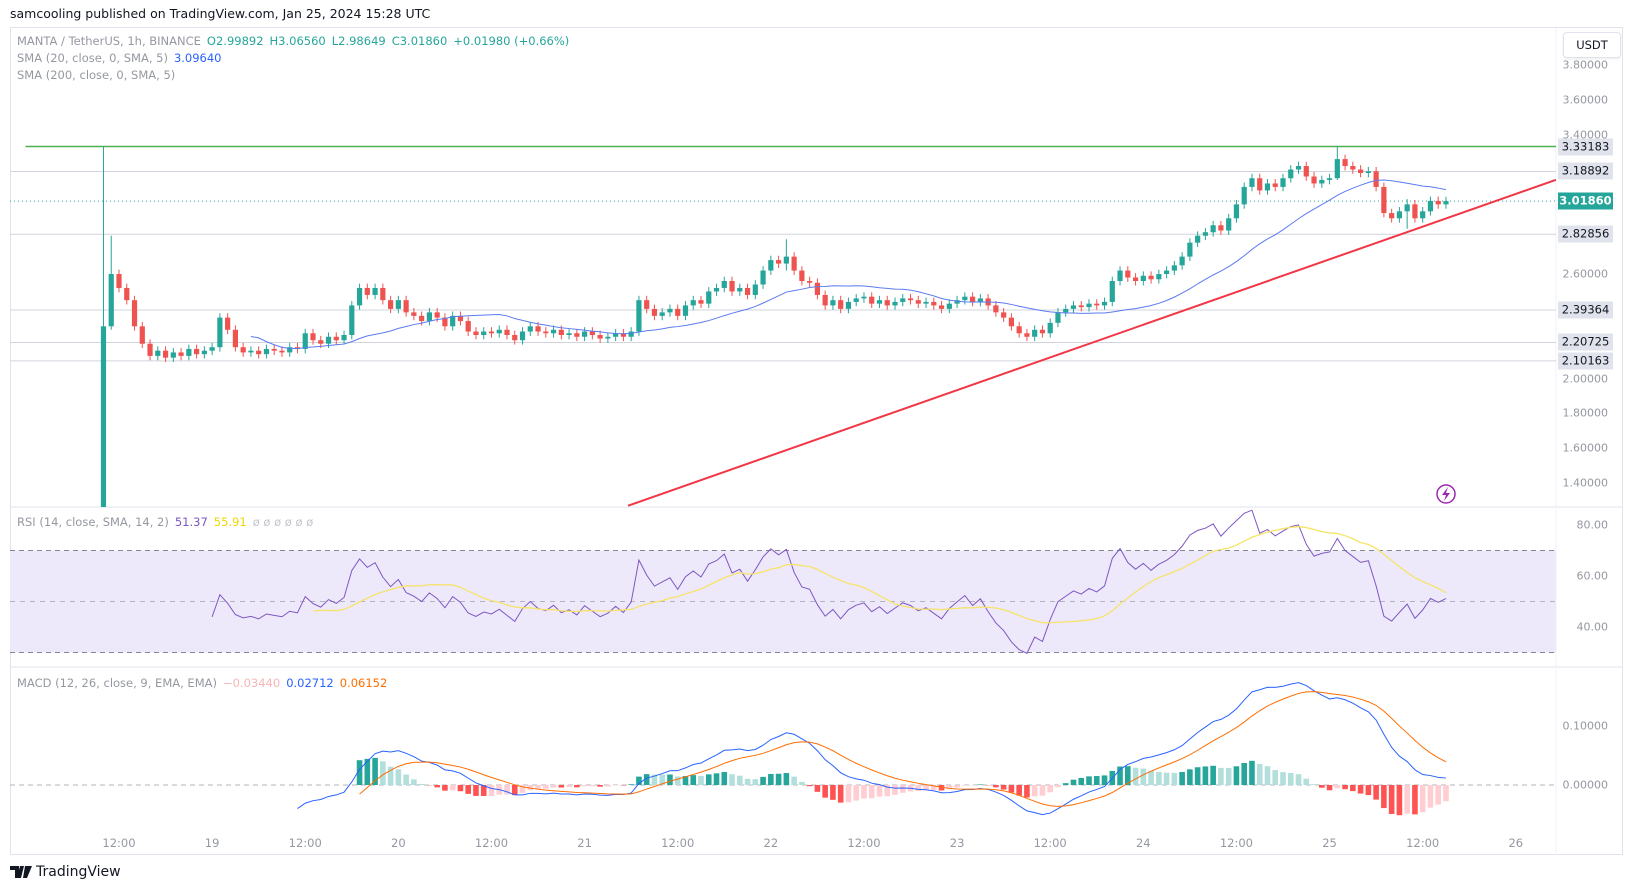  What do you see at coordinates (230, 522) in the screenshot?
I see `rsi-sma-value: 55.91` at bounding box center [230, 522].